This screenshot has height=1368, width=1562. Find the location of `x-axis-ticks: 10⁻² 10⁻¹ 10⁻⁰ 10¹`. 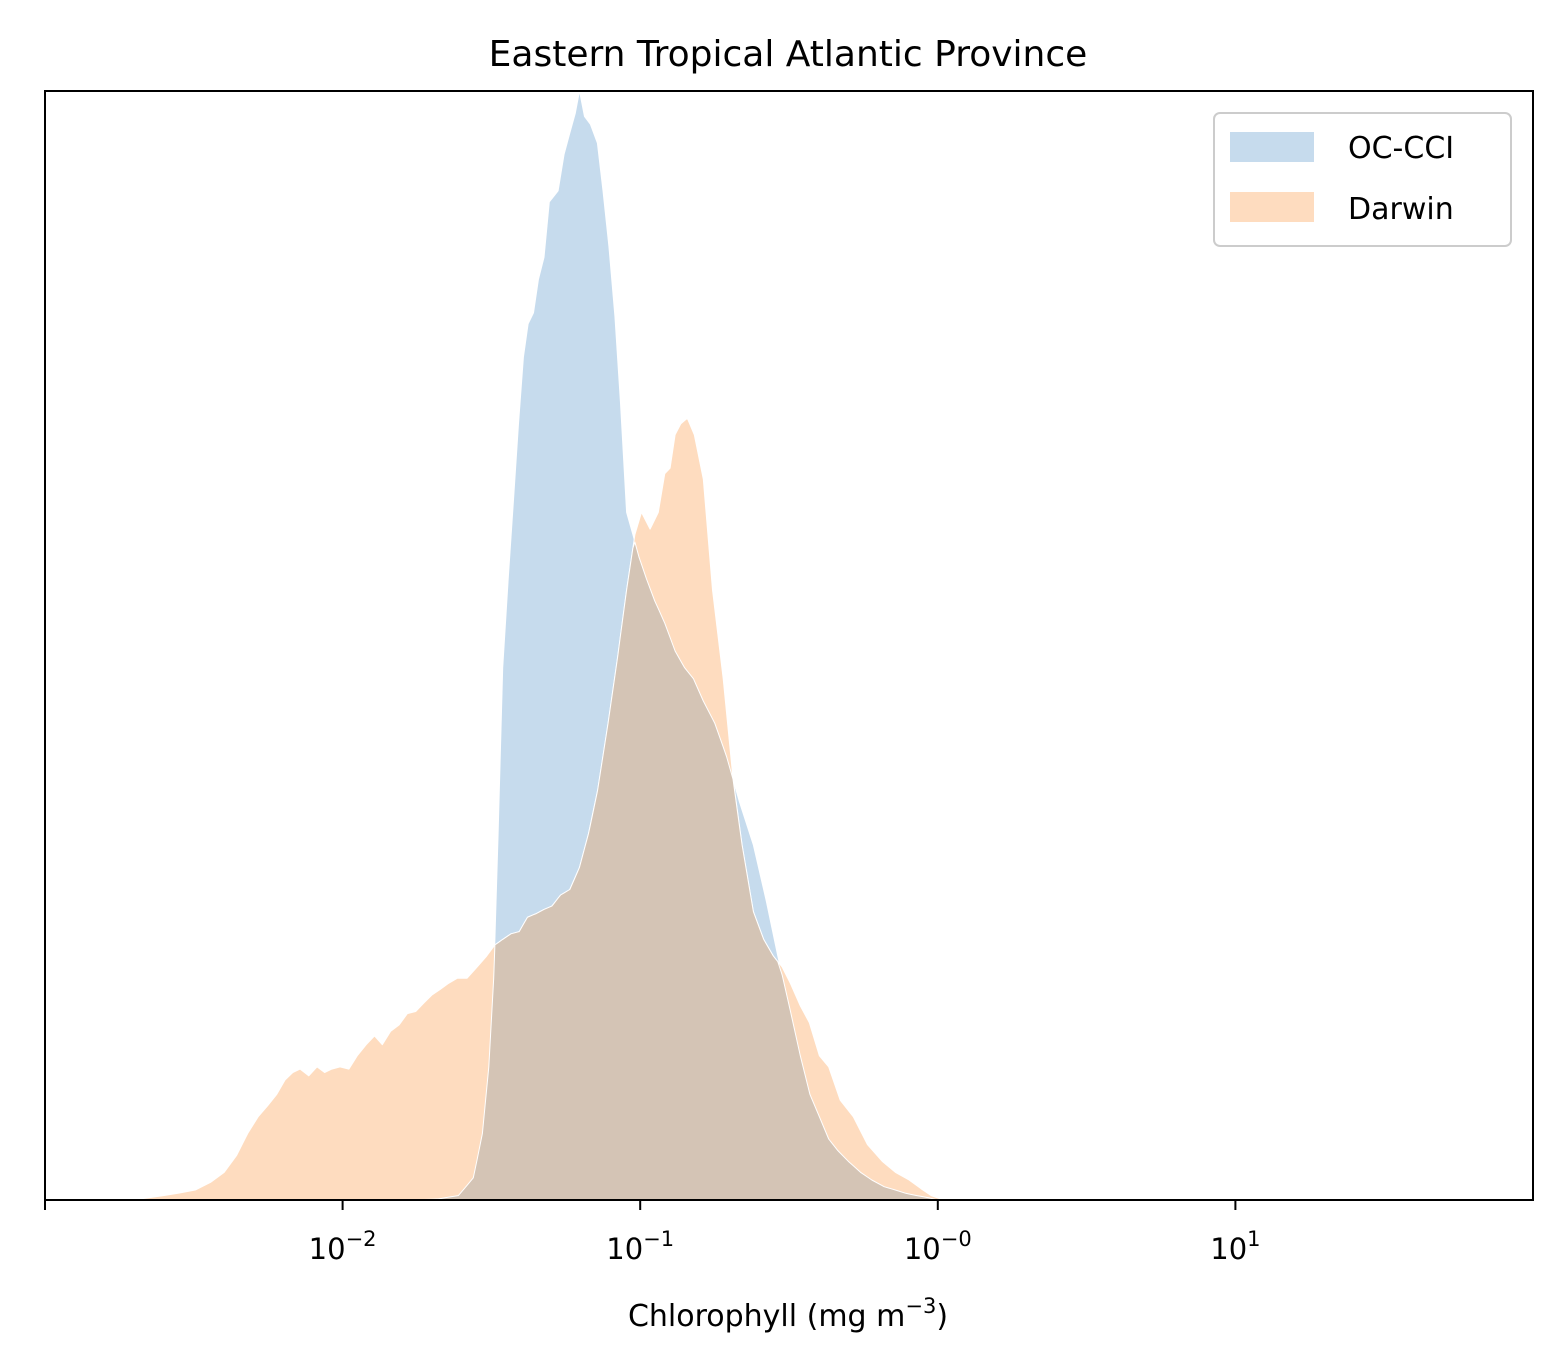

x-axis-ticks: 10⁻² 10⁻¹ 10⁻⁰ 10¹ is located at coordinates (652, 1233).